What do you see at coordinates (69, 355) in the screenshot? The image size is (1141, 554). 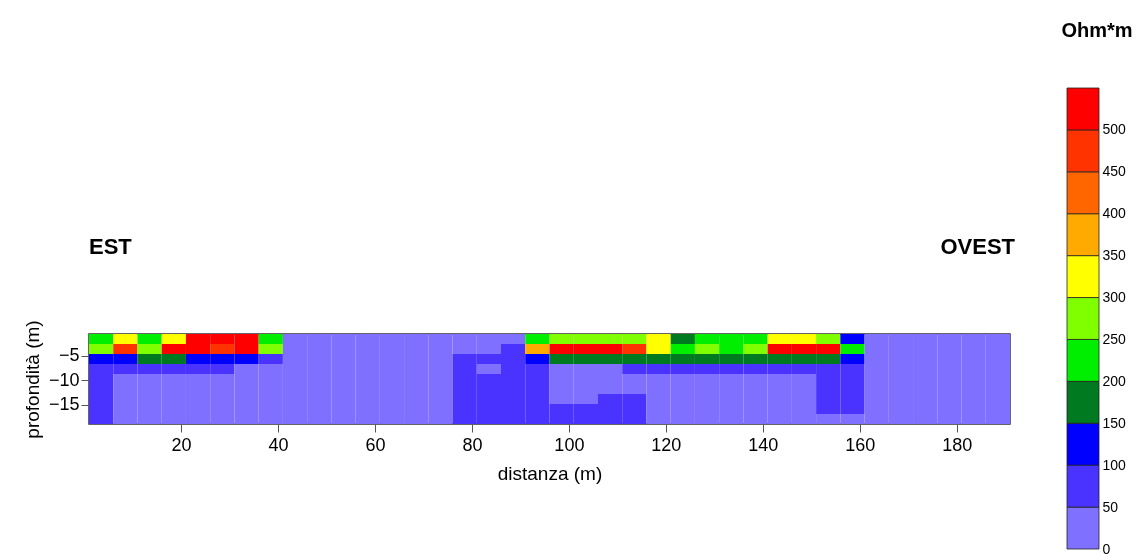 I see `y-tick-label: −5` at bounding box center [69, 355].